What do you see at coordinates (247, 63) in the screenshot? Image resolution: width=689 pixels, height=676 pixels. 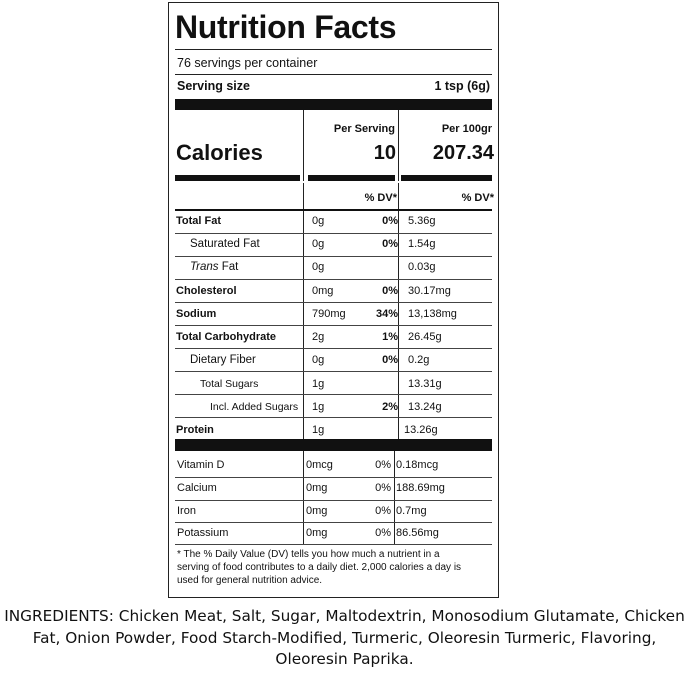 I see `servings-per-container: 76 servings per container` at bounding box center [247, 63].